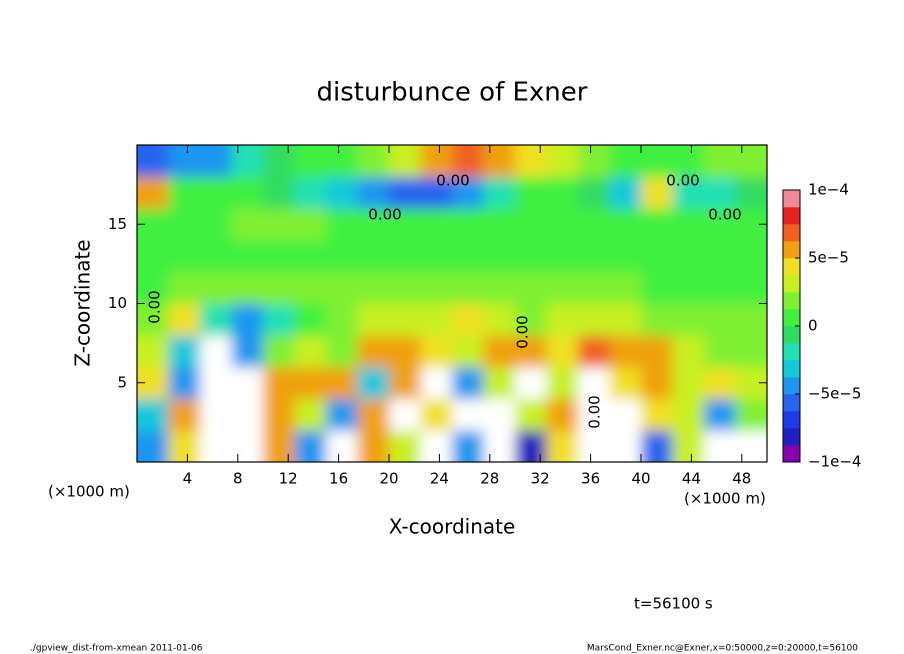 The image size is (904, 654). Describe the element at coordinates (122, 382) in the screenshot. I see `y-tick-label: 5` at that location.